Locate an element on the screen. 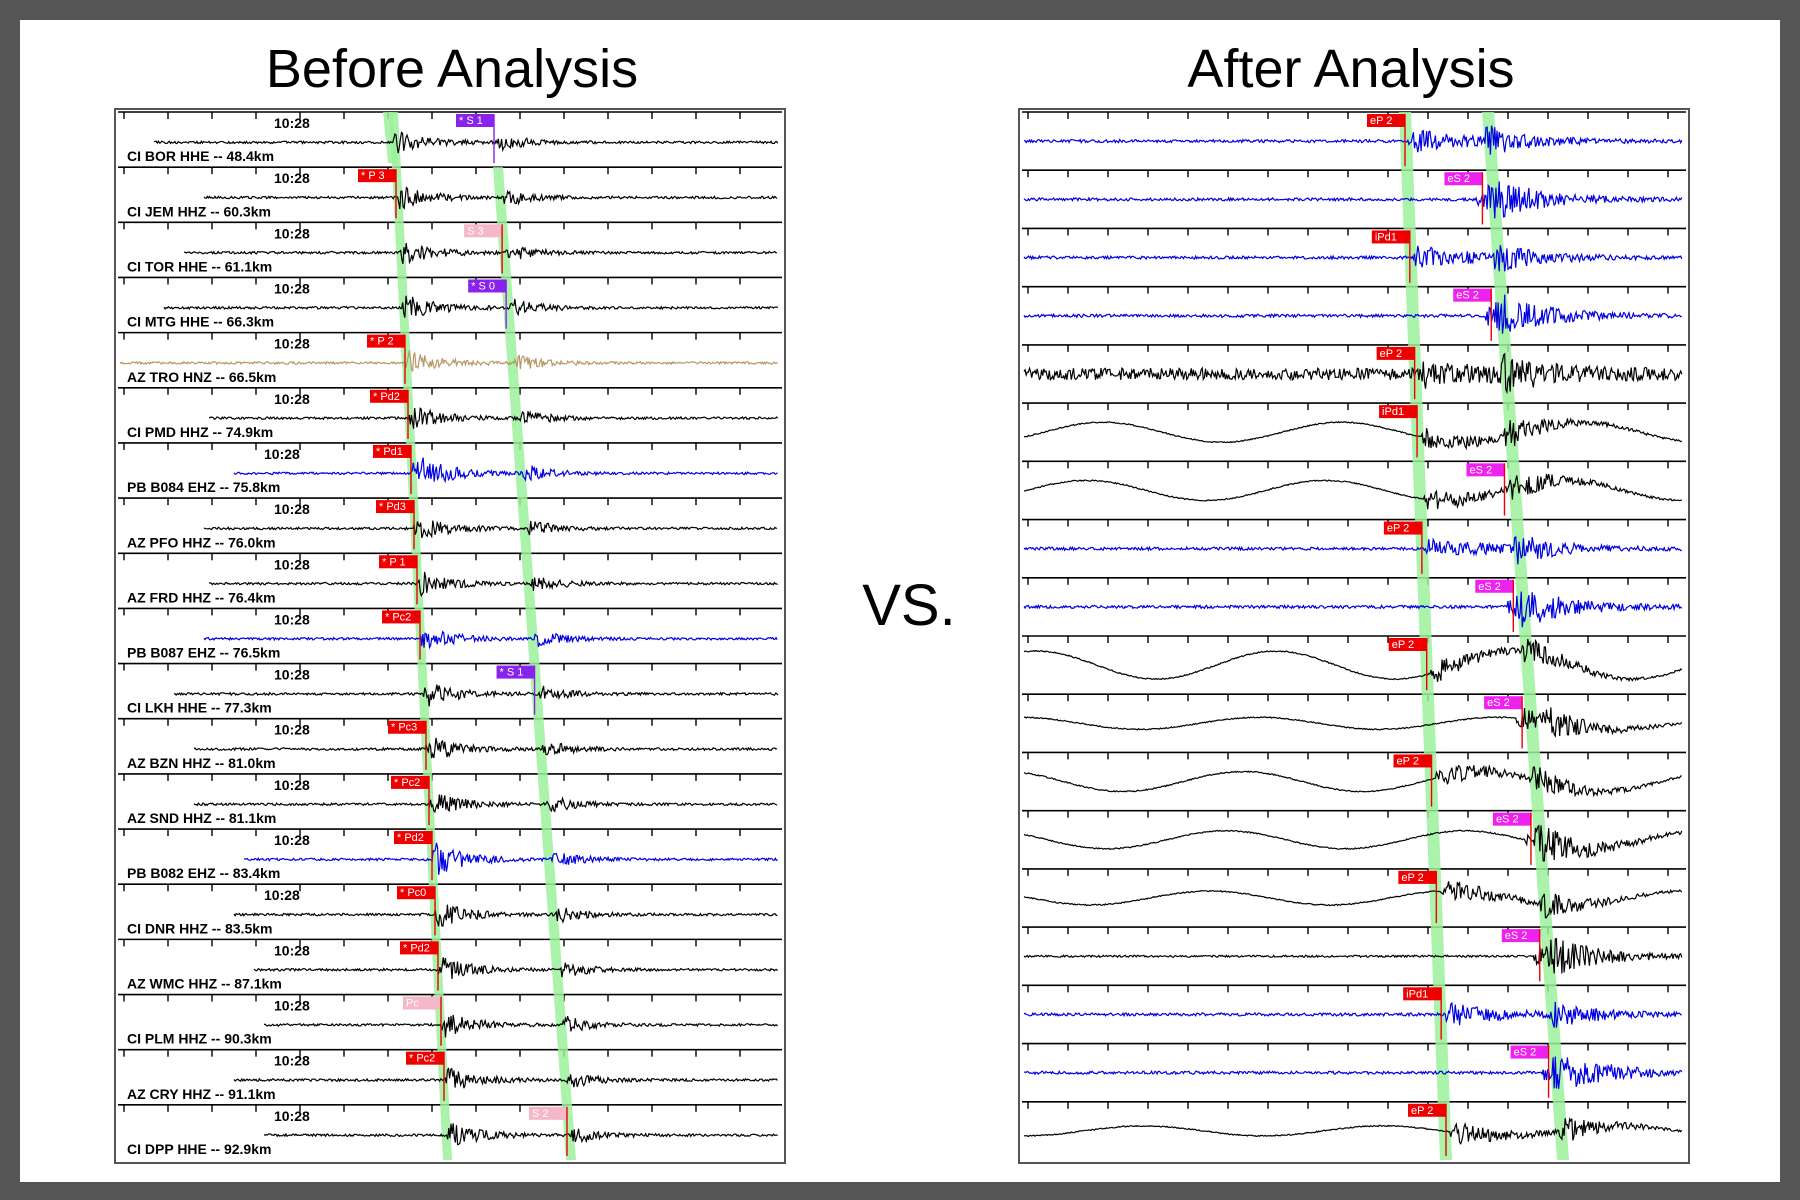 The height and width of the screenshot is (1200, 1800). phase-pick-marker: * S 0 is located at coordinates (487, 304).